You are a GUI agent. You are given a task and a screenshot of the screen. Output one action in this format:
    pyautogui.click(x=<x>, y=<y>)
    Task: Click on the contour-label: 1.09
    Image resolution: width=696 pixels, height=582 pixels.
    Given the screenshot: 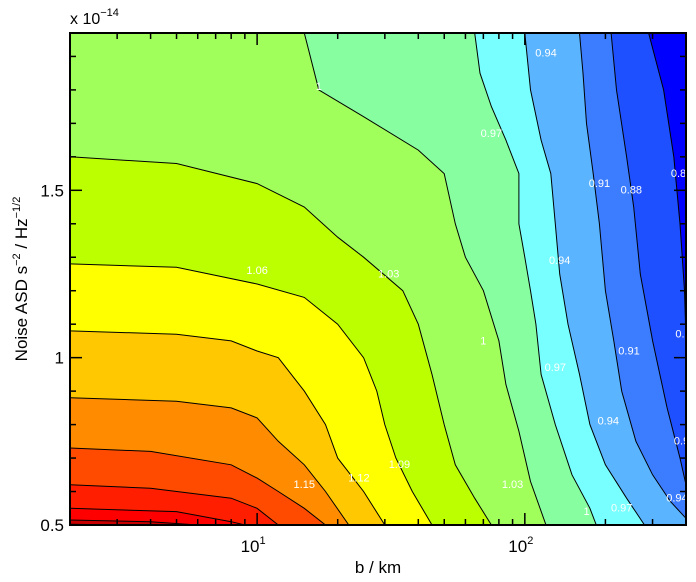 What is the action you would take?
    pyautogui.click(x=399, y=465)
    